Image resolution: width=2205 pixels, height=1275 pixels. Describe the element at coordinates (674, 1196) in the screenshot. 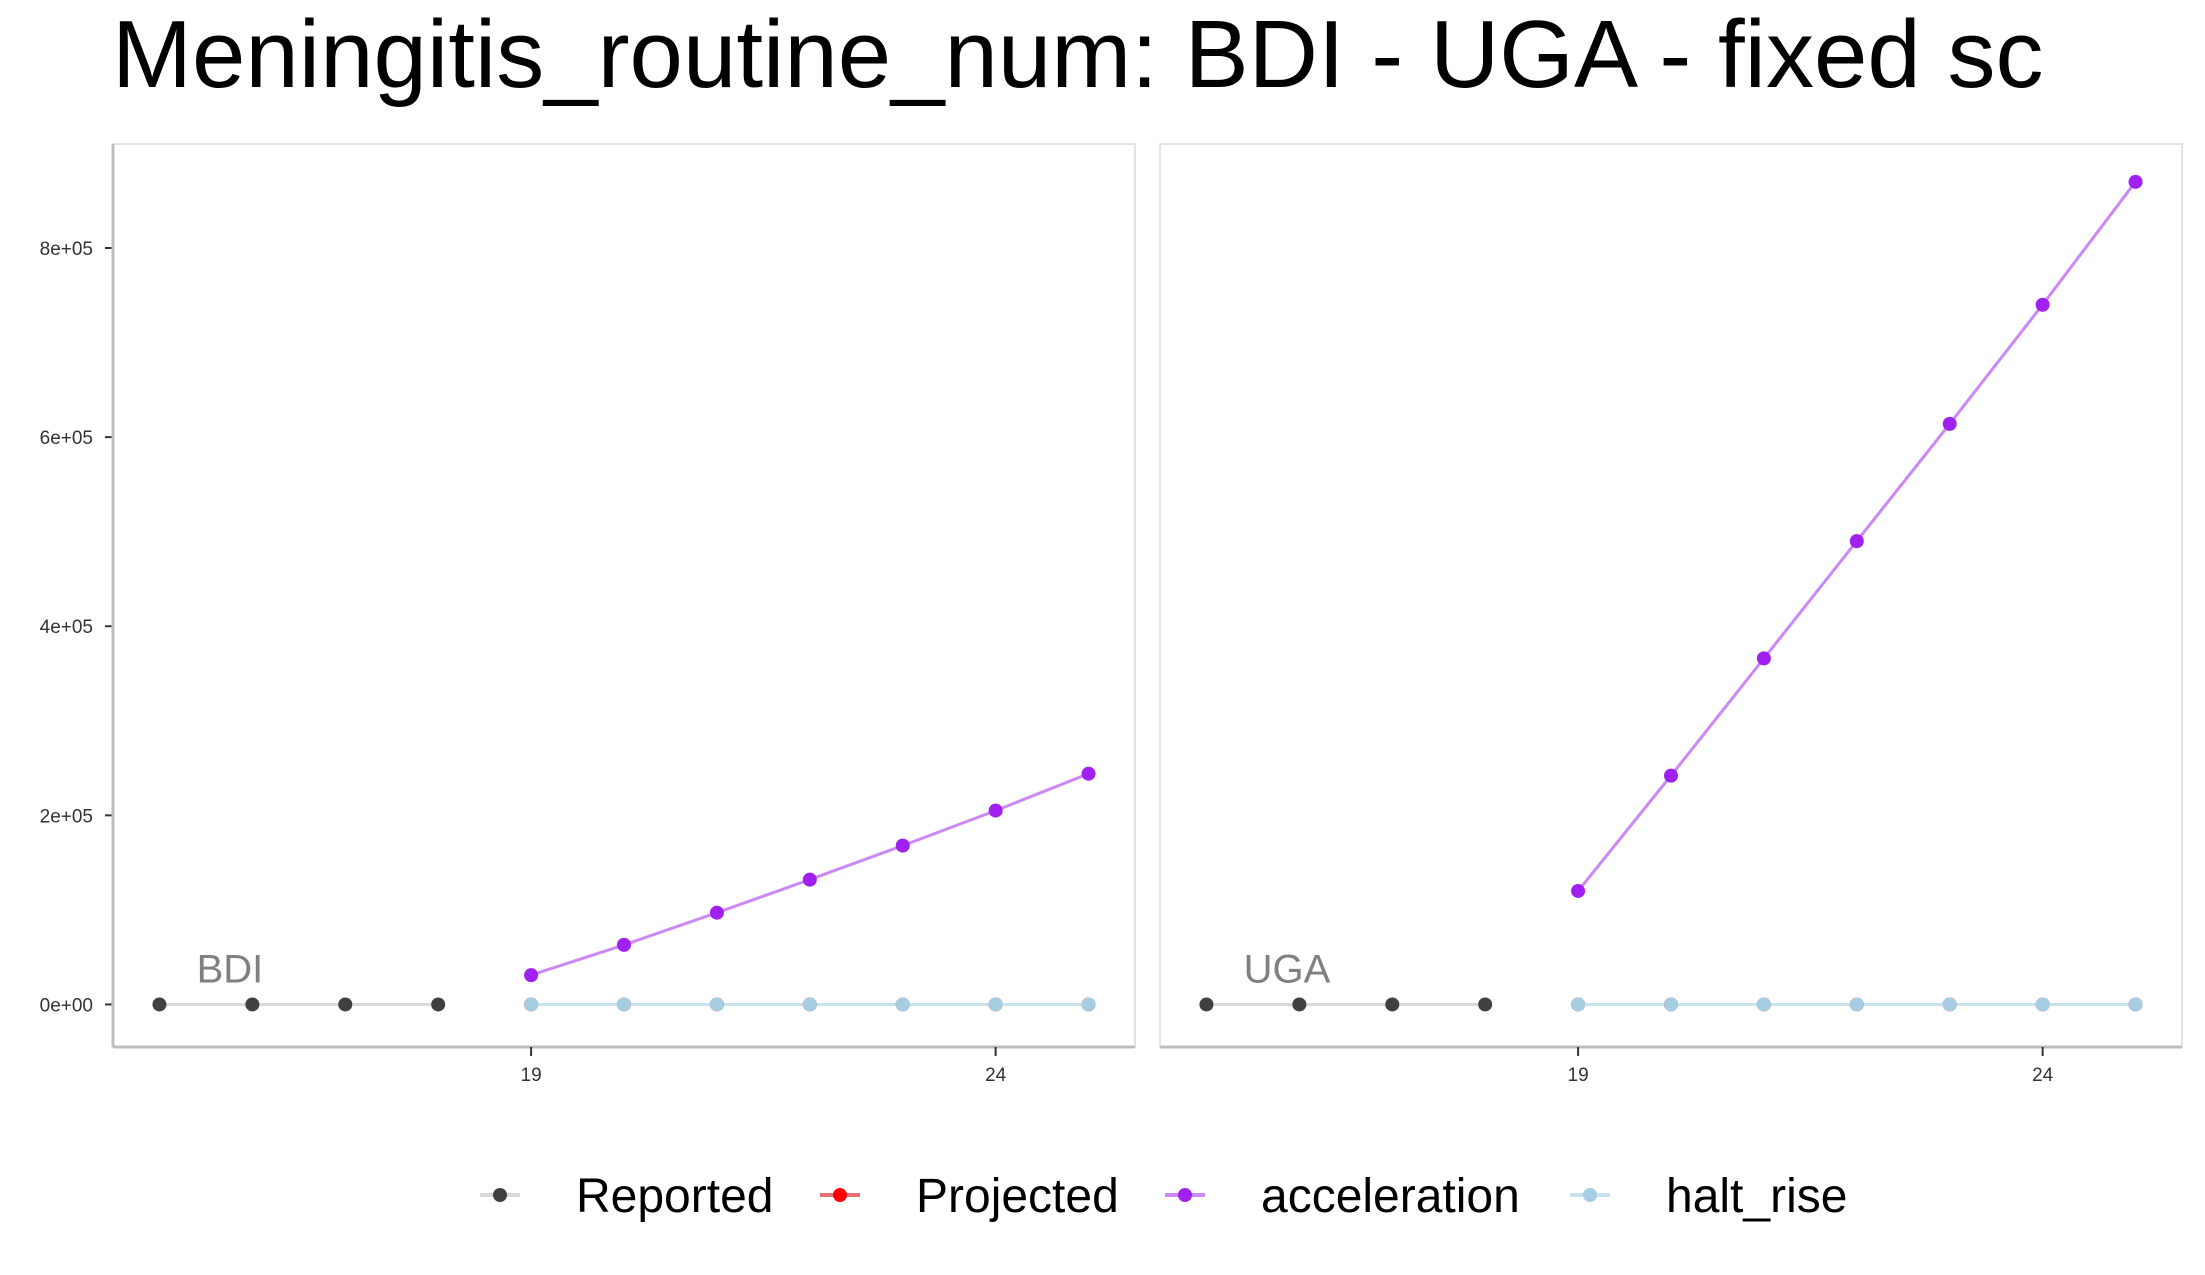

I see `legend-label: Reported` at that location.